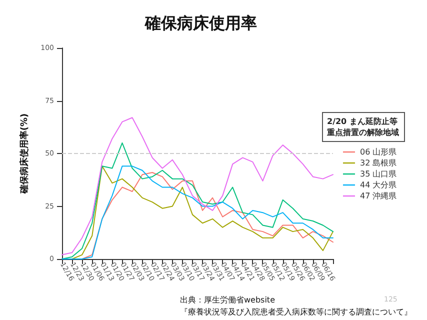 Image resolution: width=427 pixels, height=320 pixels. What do you see at coordinates (378, 163) in the screenshot?
I see `legend-label: 32 島根県` at bounding box center [378, 163].